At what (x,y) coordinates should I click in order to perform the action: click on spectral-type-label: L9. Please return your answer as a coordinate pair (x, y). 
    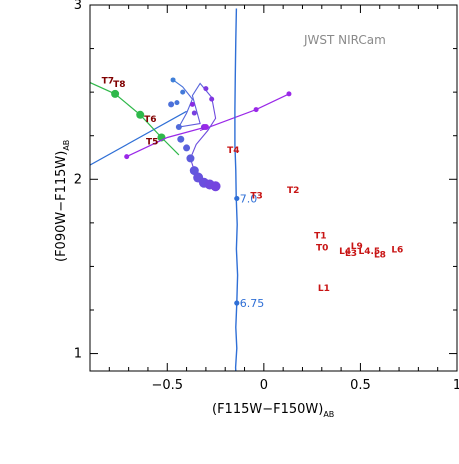
    Looking at the image, I should click on (357, 247).